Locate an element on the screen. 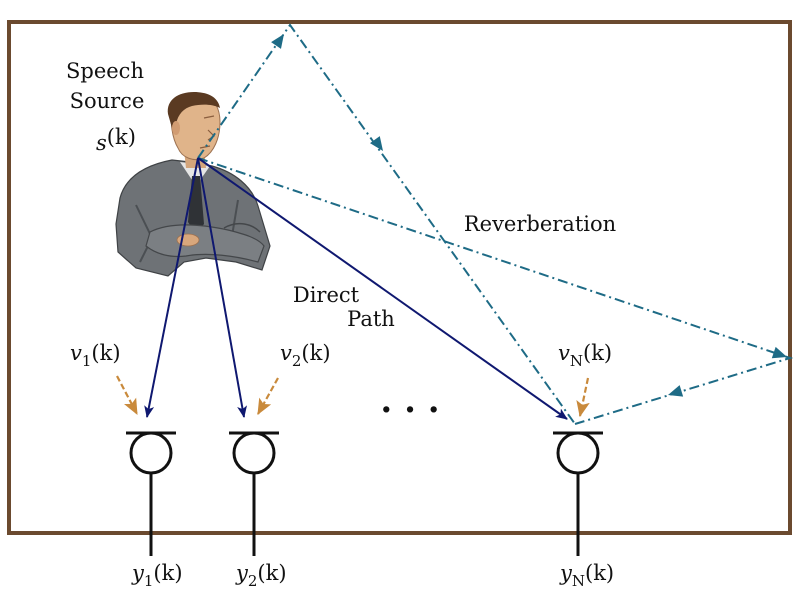  label-direct: Direct is located at coordinates (326, 295).